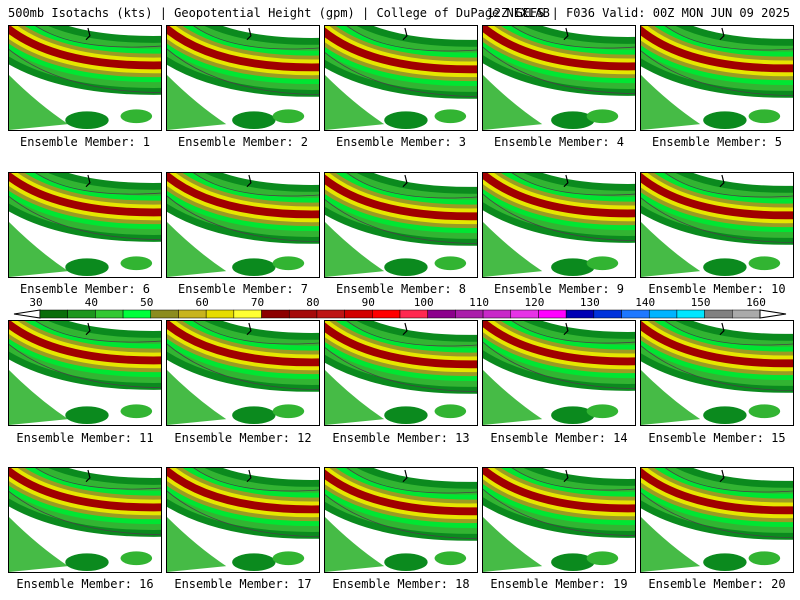 Image resolution: width=800 pixels, height=600 pixels. Describe the element at coordinates (91, 302) in the screenshot. I see `legend-tick-label: 40` at that location.